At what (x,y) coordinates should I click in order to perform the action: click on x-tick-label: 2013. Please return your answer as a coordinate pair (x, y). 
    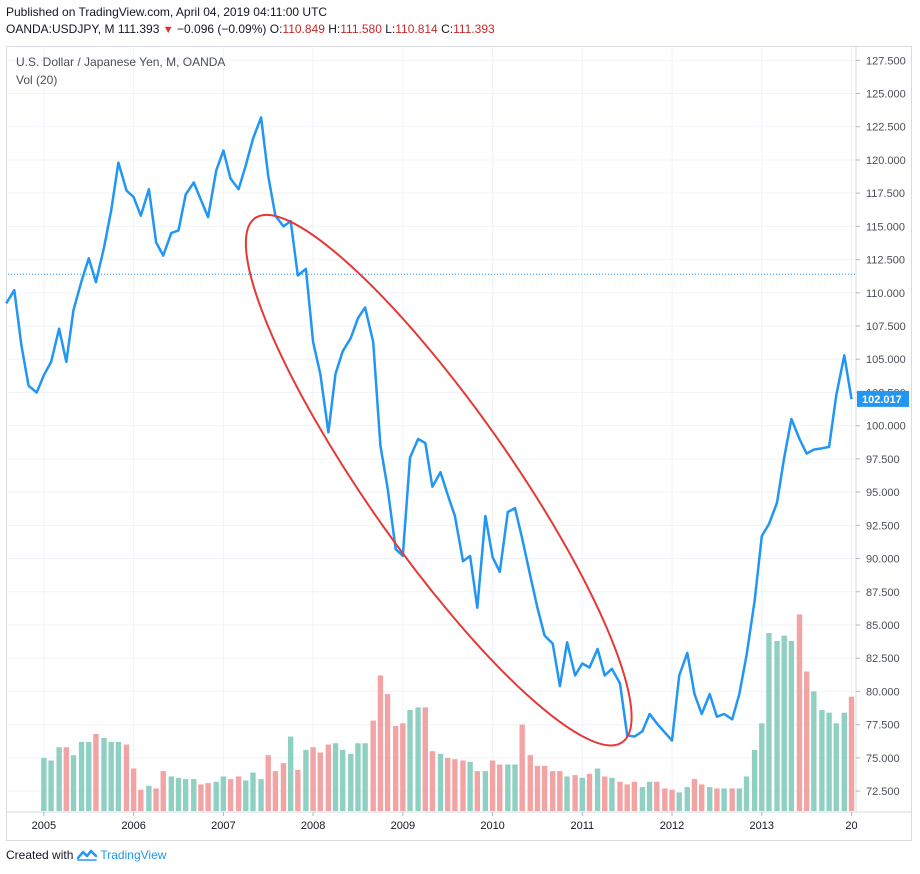
    Looking at the image, I should click on (762, 826).